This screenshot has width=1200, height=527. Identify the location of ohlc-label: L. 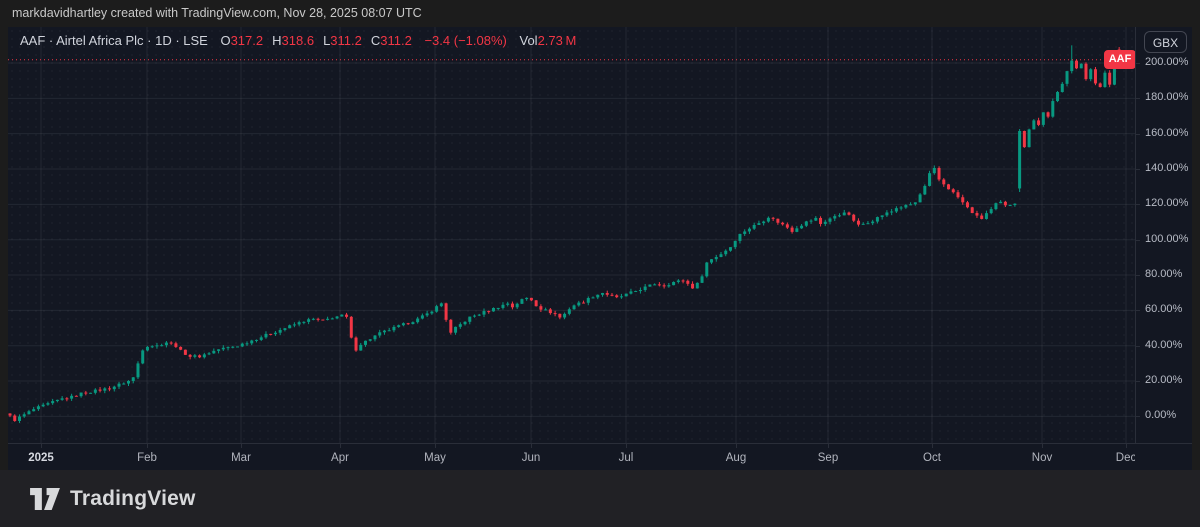
(327, 40).